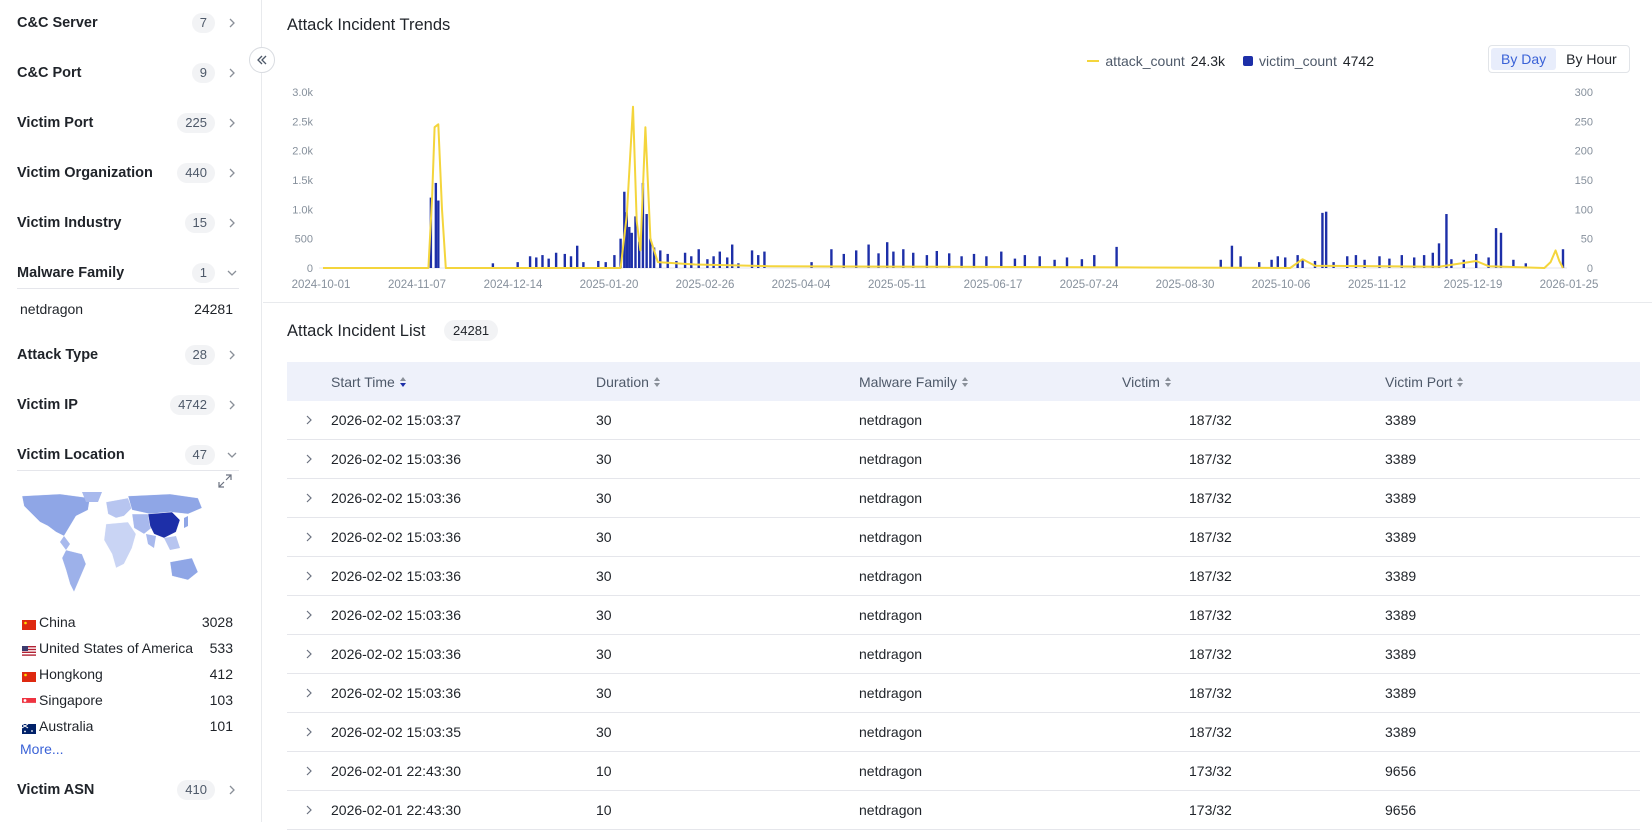 This screenshot has height=830, width=1652. What do you see at coordinates (1253, 382) in the screenshot?
I see `col-victim: Victim` at bounding box center [1253, 382].